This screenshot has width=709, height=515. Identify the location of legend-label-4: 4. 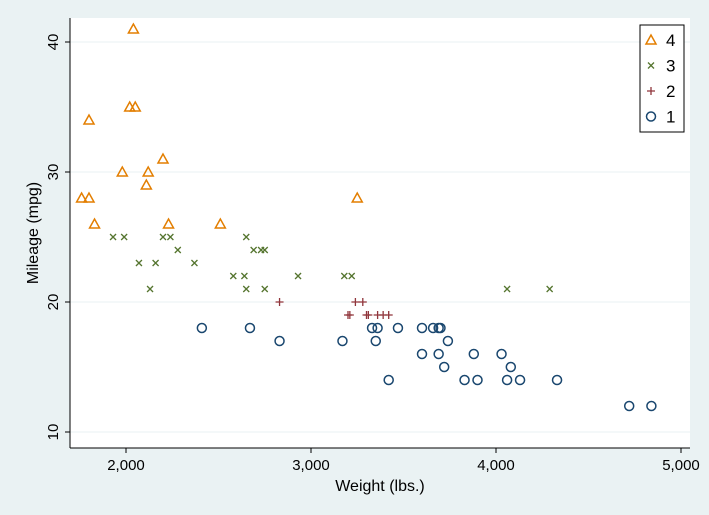
(670, 40).